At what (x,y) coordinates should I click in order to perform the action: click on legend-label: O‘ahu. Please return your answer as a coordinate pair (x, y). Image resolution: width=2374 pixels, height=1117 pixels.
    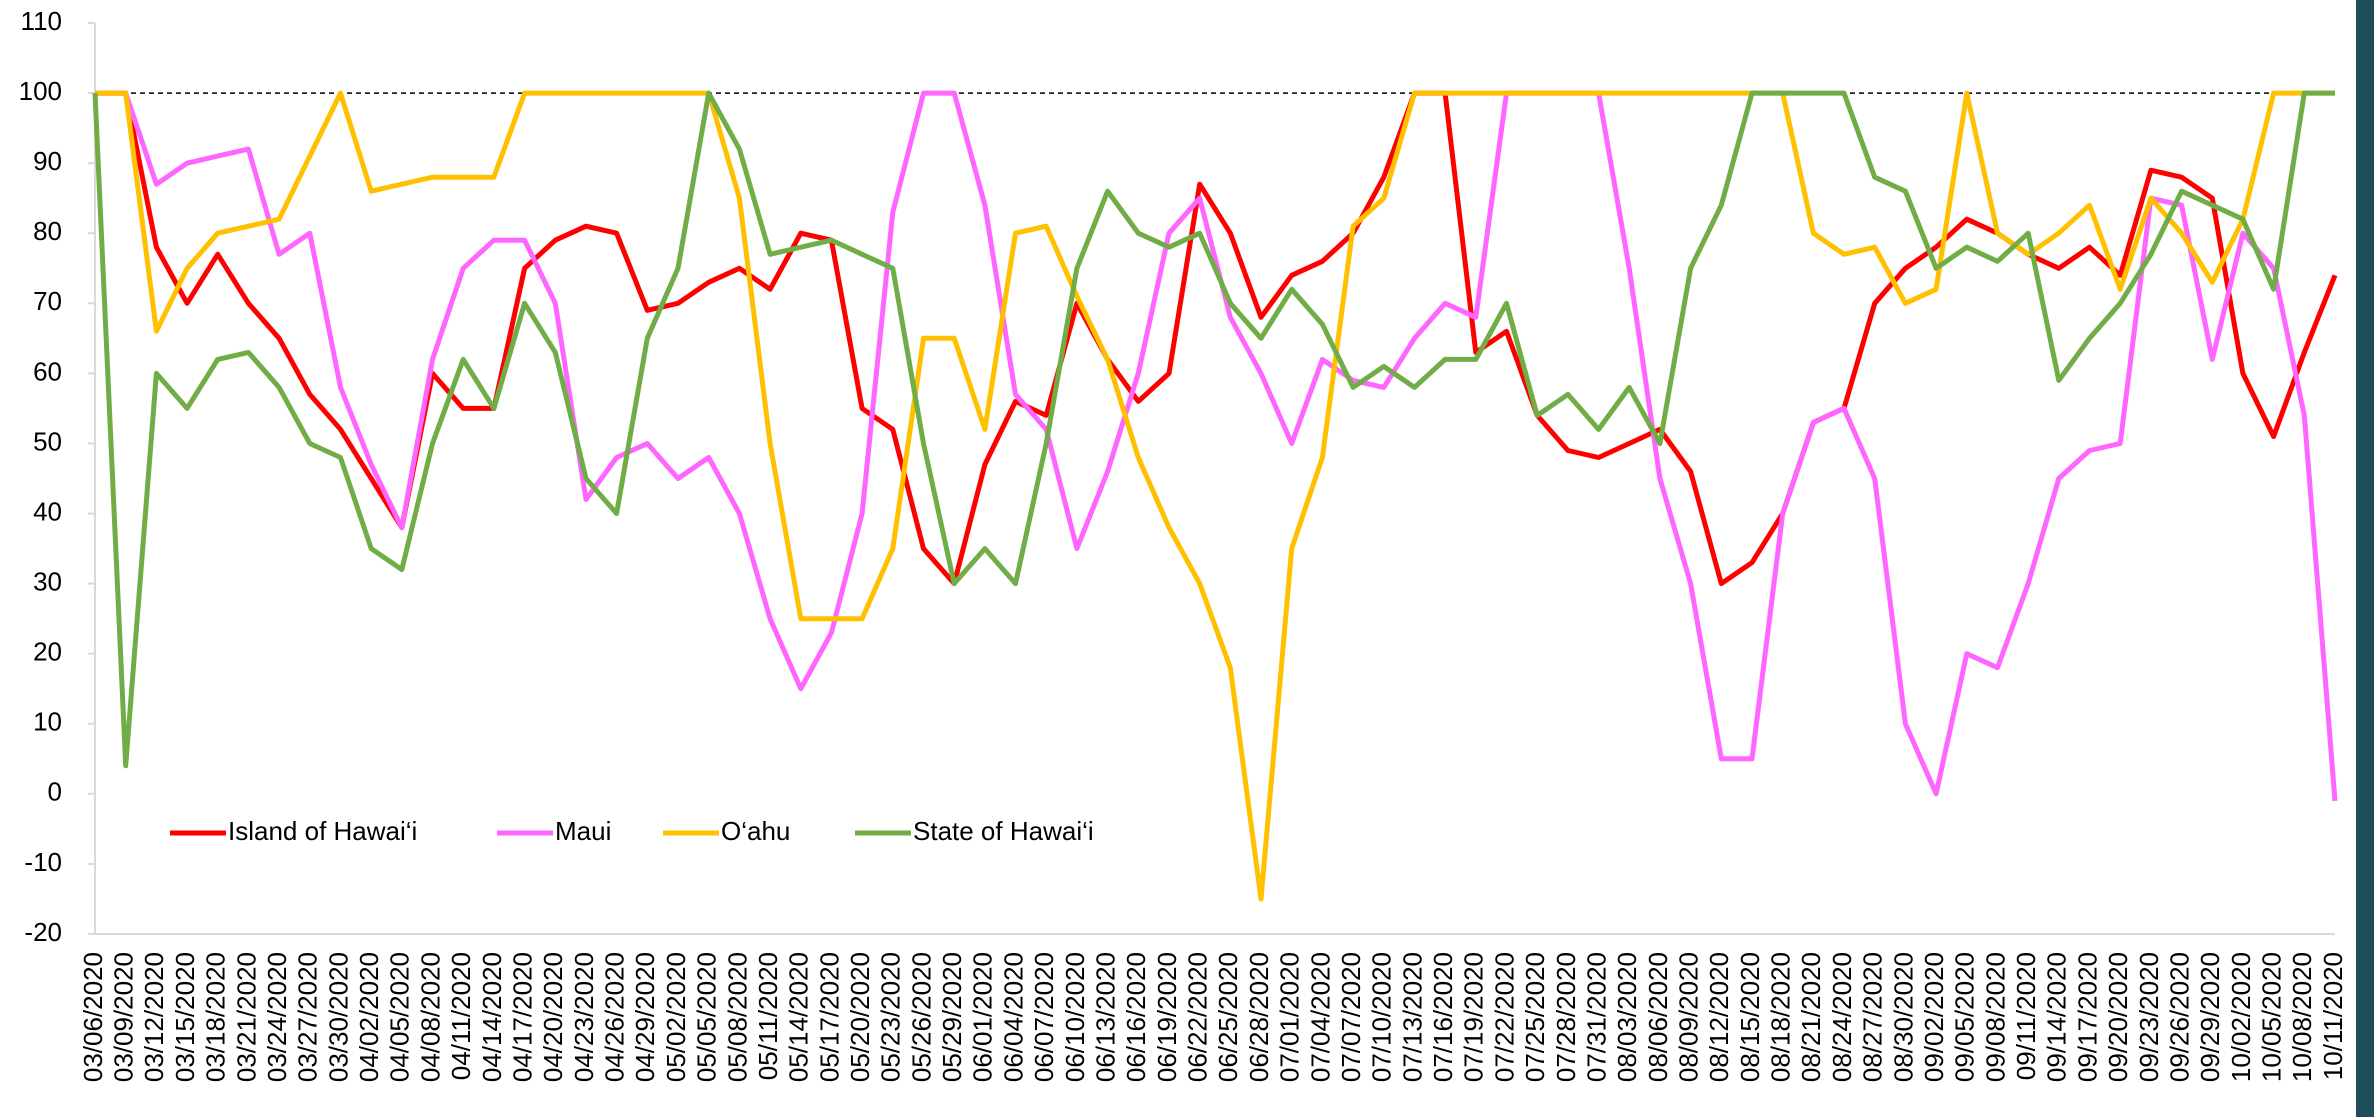
    Looking at the image, I should click on (755, 831).